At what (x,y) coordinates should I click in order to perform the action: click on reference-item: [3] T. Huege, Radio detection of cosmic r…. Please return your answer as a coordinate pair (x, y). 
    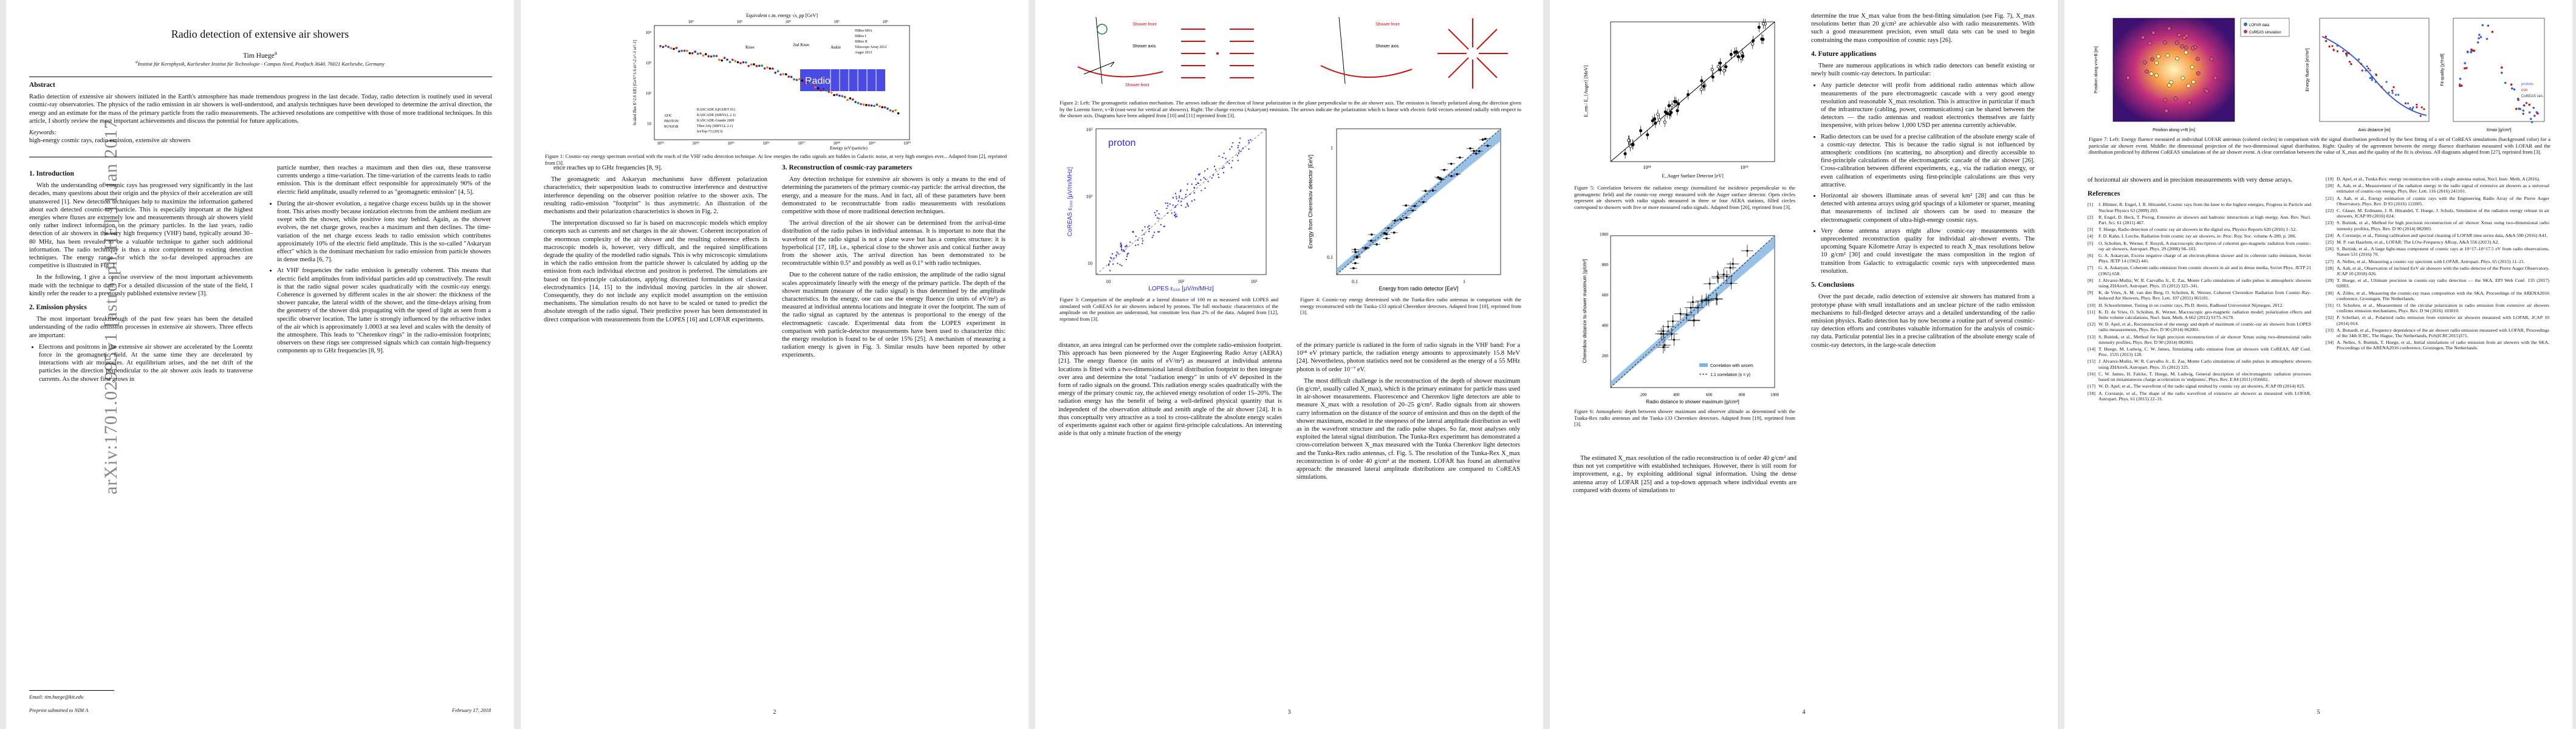
    Looking at the image, I should click on (2192, 230).